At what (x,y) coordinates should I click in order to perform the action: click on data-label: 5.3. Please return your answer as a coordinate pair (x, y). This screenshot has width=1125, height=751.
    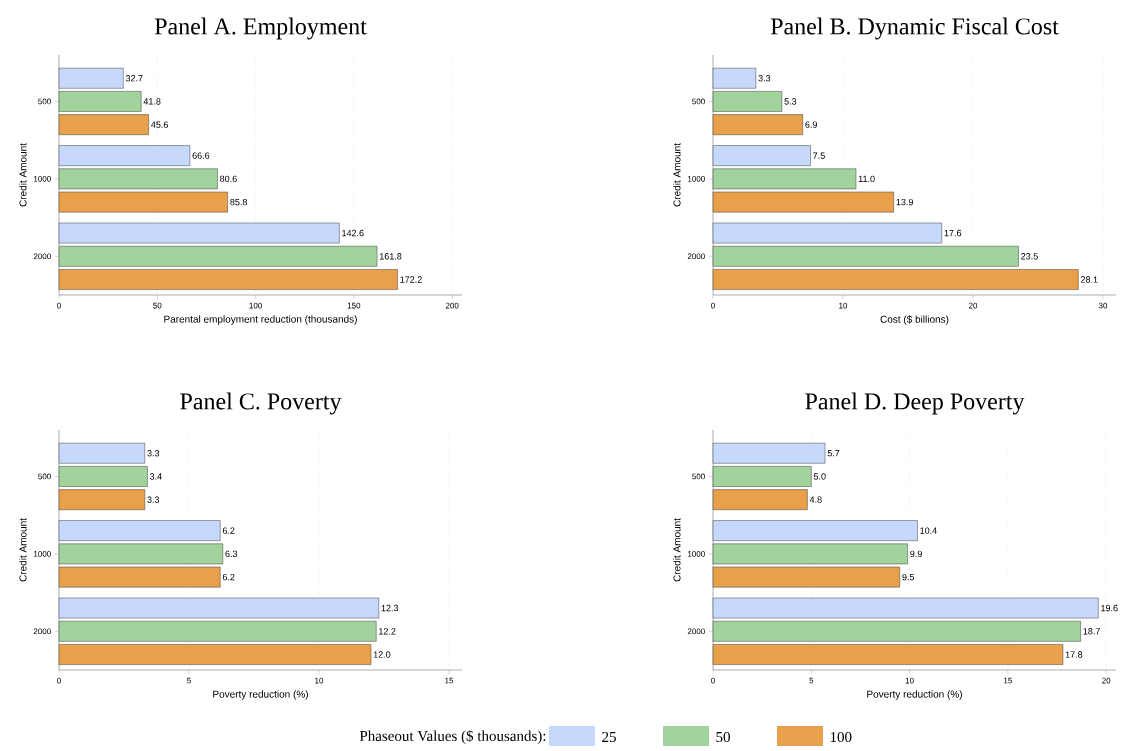
    Looking at the image, I should click on (790, 101).